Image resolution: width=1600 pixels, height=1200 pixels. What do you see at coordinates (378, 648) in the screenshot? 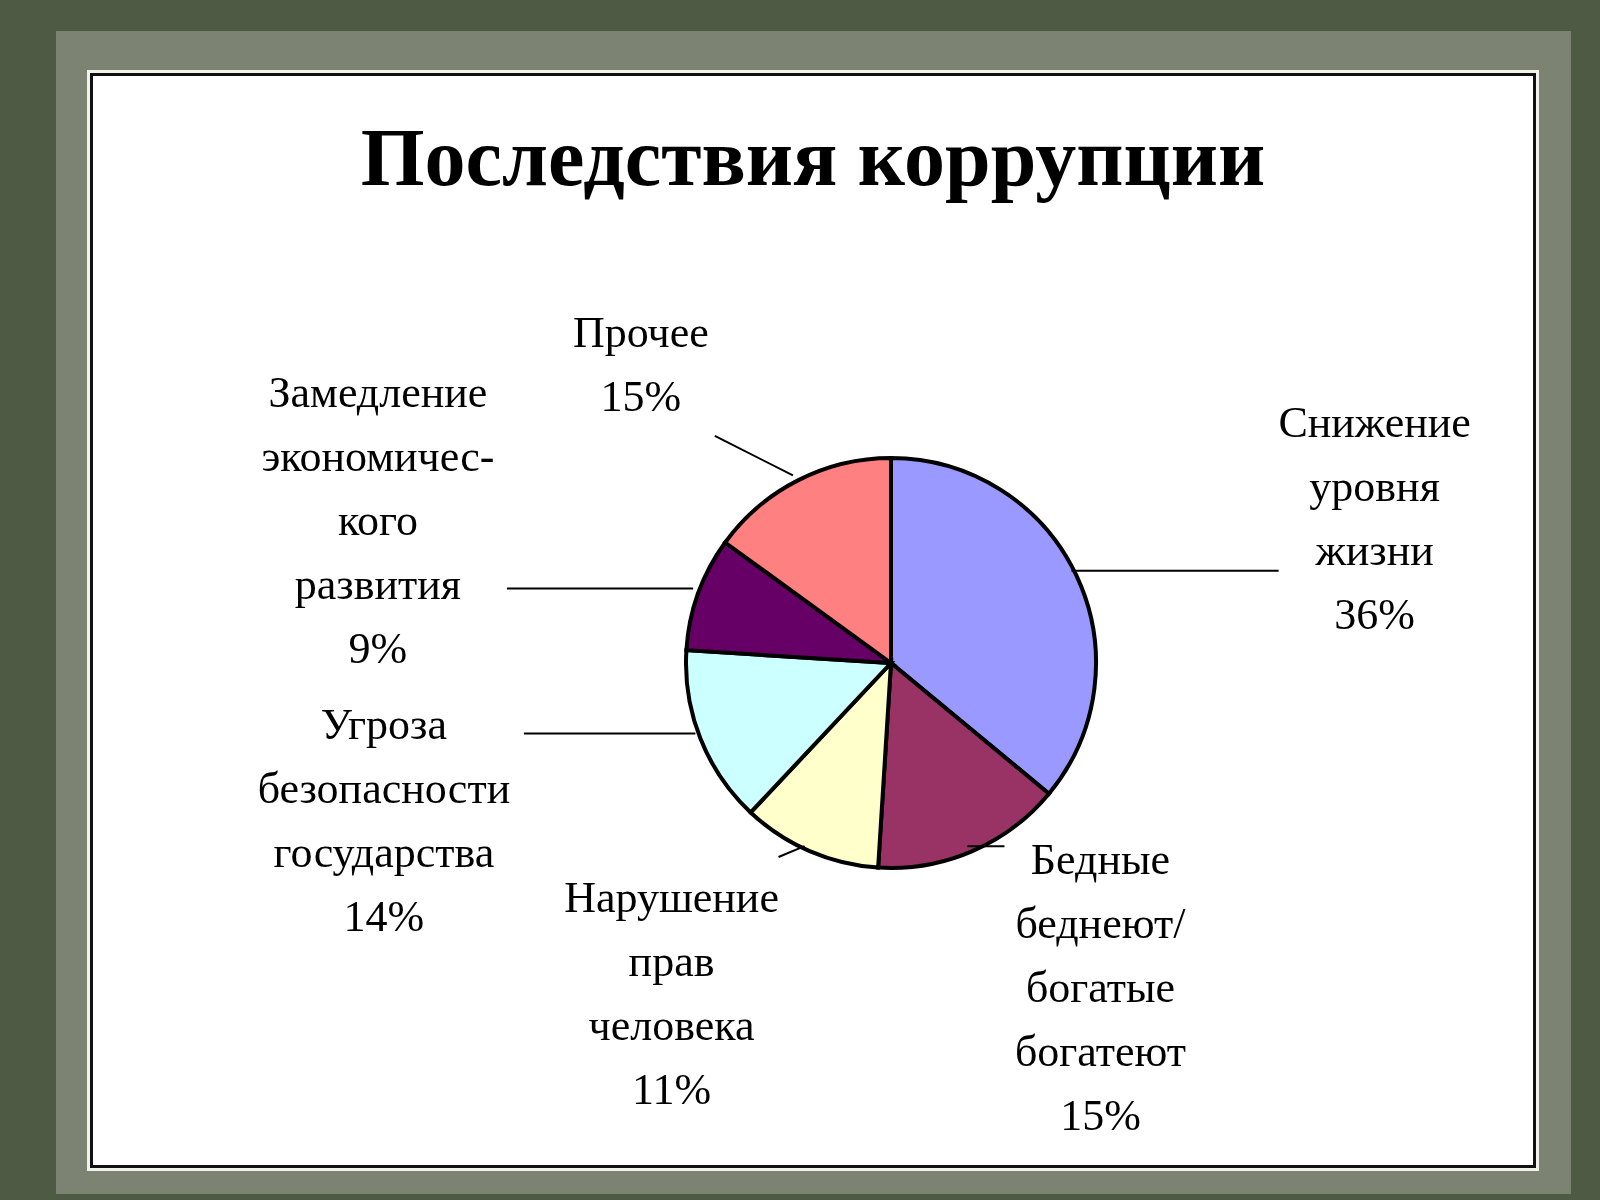
I see `data-label: 9%` at bounding box center [378, 648].